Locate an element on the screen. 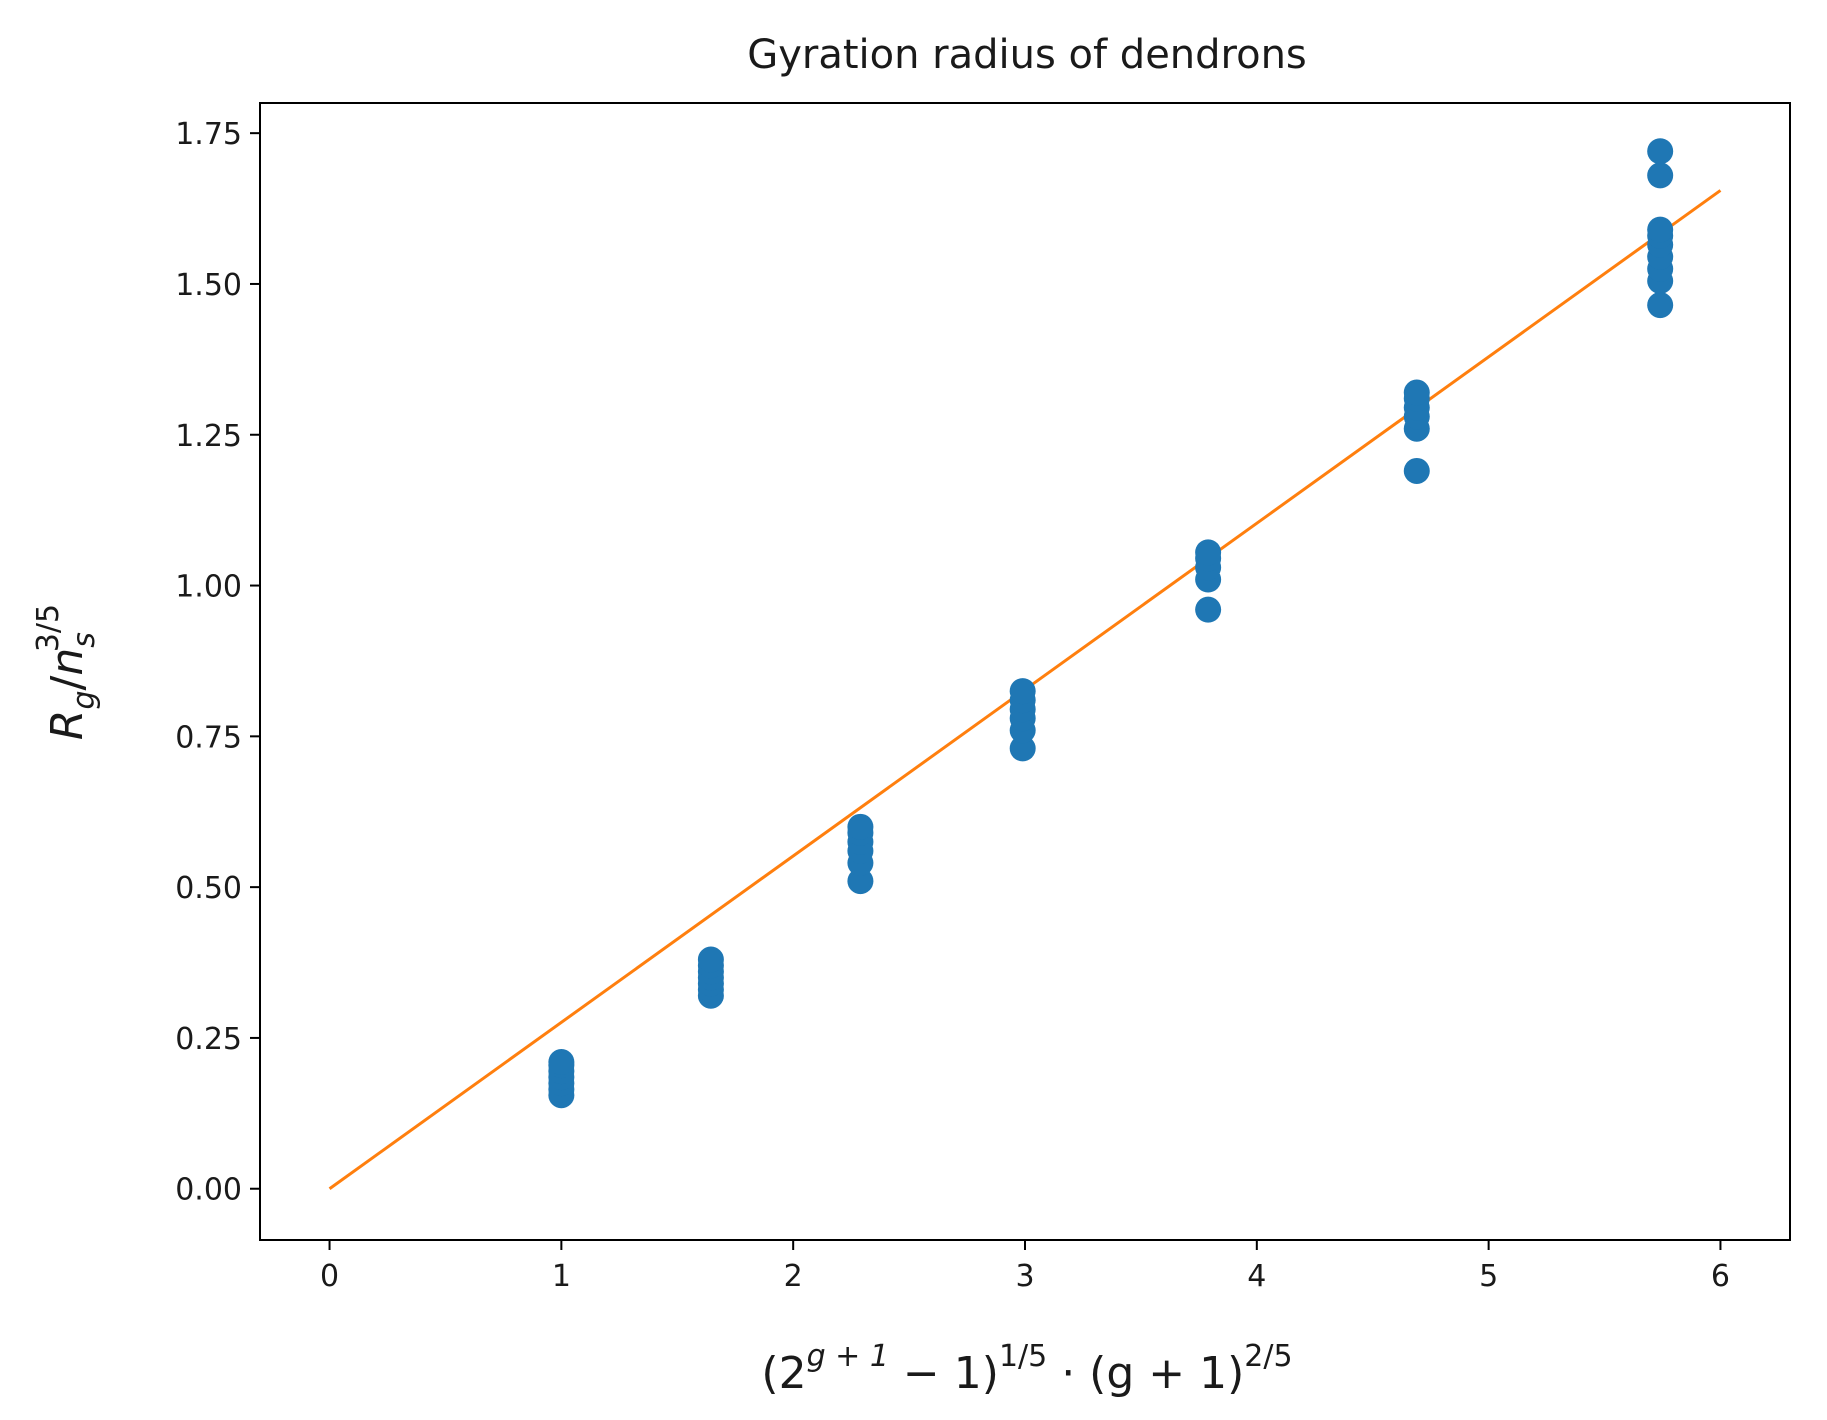  y-tick-label: 0.00 is located at coordinates (208, 1190).